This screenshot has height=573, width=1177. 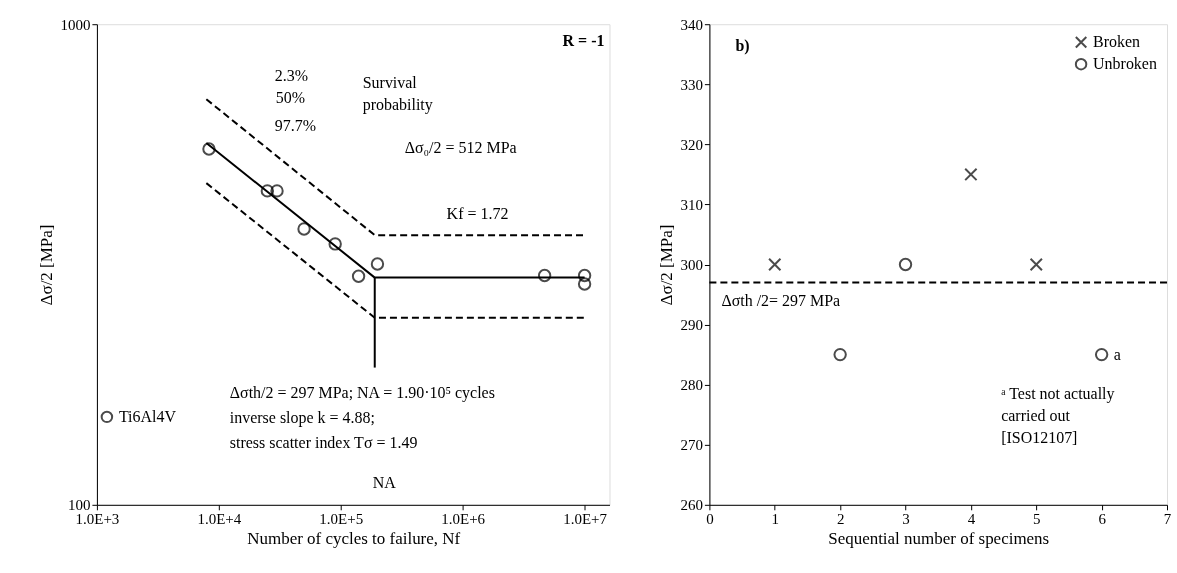 I want to click on y-tick-label: 310, so click(x=691, y=204).